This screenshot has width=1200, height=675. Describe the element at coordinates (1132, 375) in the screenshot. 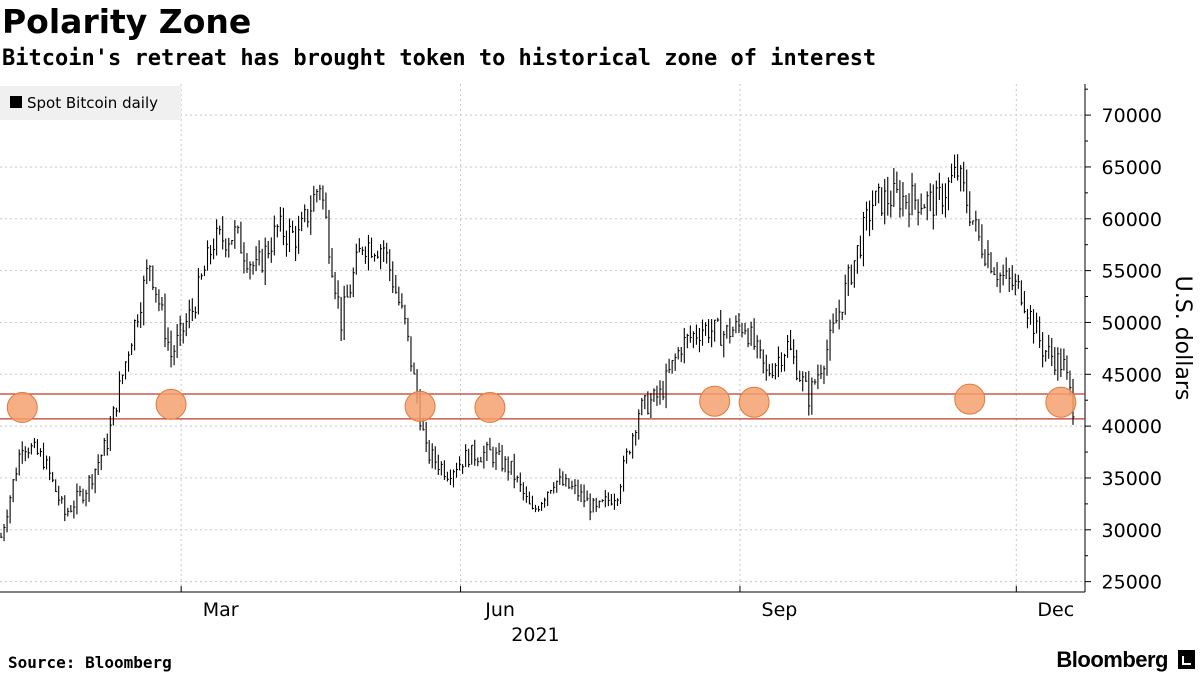

I see `y-tick-label: 45000` at that location.